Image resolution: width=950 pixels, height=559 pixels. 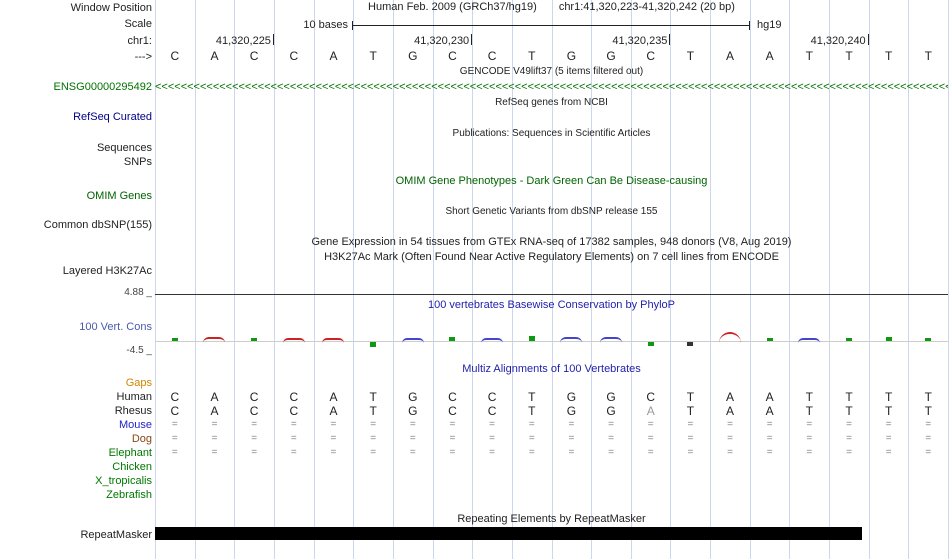 I want to click on alignment-cell: G, so click(x=571, y=411).